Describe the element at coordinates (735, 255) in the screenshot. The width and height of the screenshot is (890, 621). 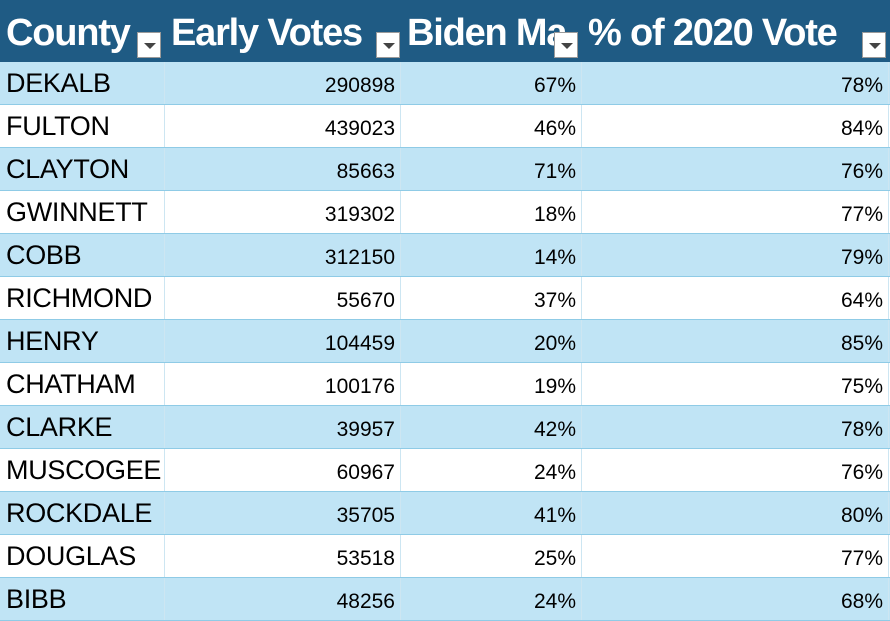
I see `table-cell: 79%` at that location.